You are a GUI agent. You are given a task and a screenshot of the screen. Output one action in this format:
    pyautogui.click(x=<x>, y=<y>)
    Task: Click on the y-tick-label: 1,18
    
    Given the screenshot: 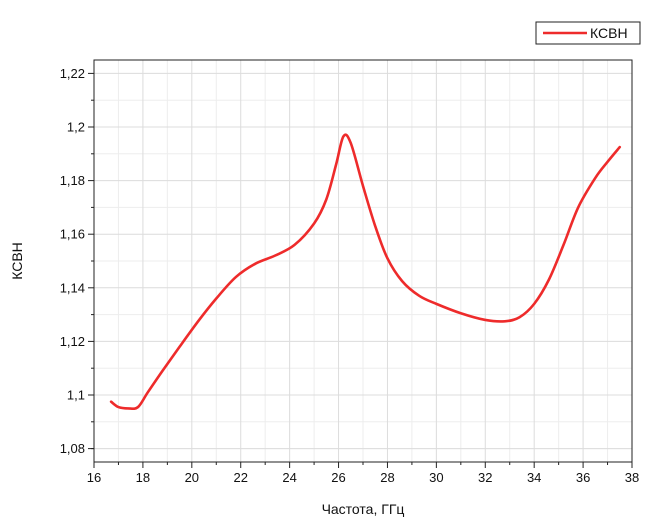 What is the action you would take?
    pyautogui.click(x=72, y=180)
    